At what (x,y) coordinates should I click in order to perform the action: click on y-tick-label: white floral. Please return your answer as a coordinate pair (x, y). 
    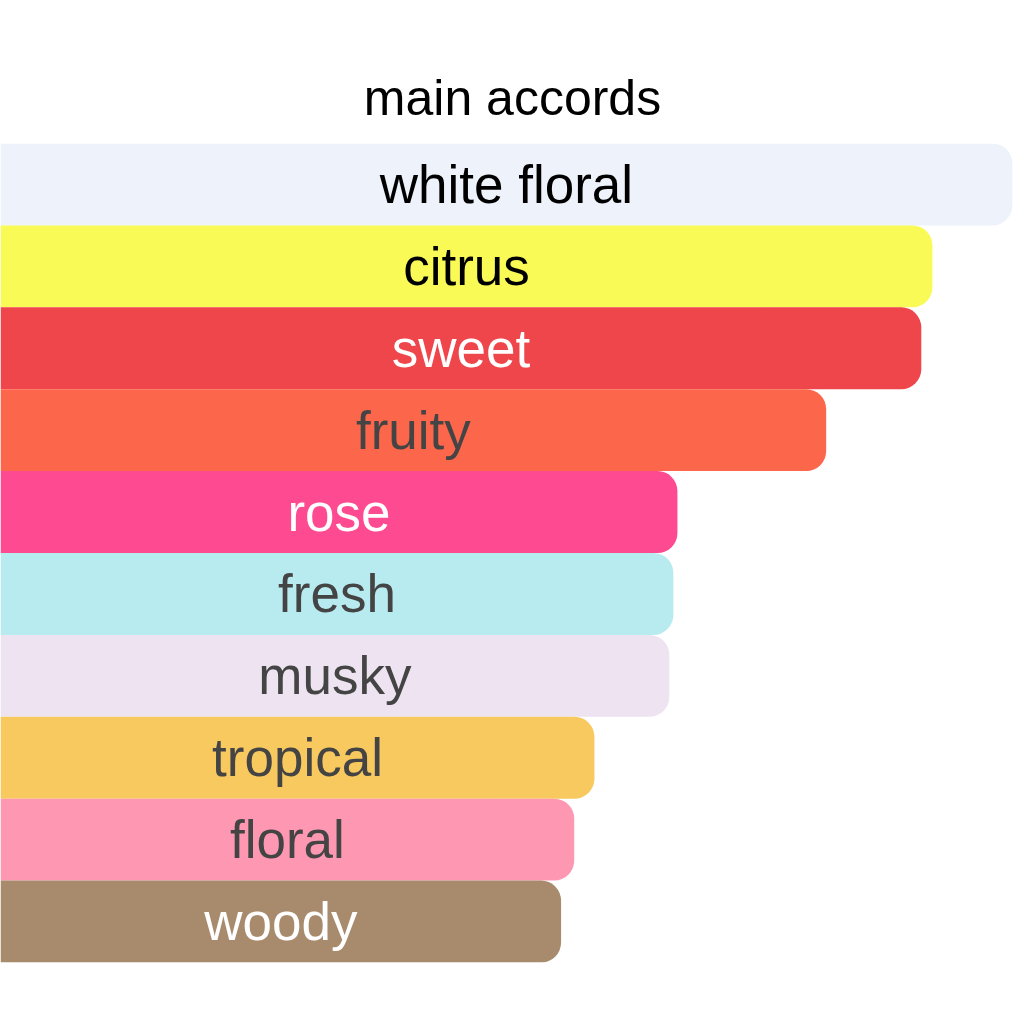
    Looking at the image, I should click on (506, 184).